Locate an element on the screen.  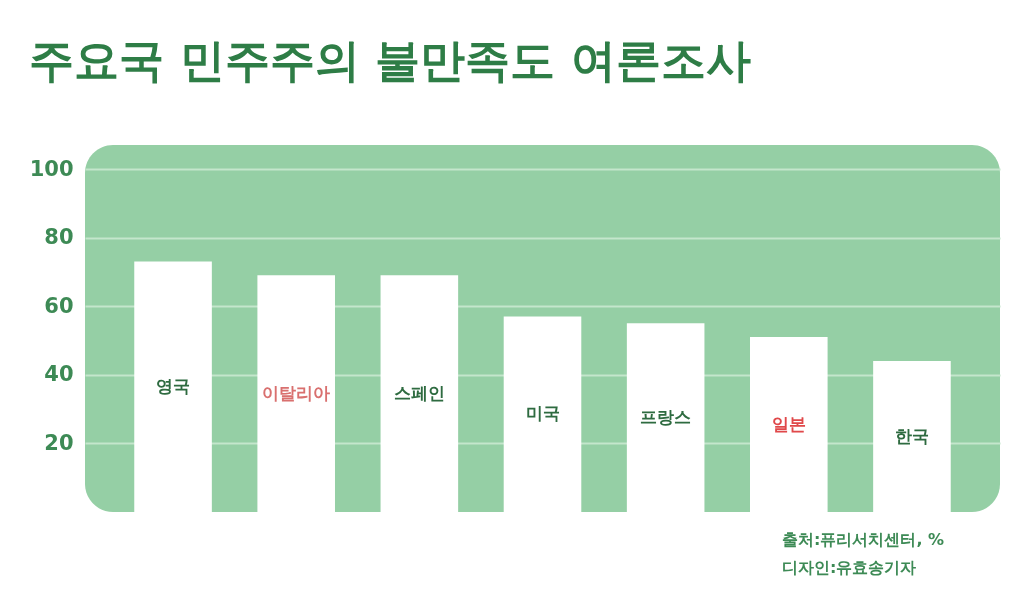
y-tick-label: 40 is located at coordinates (59, 374).